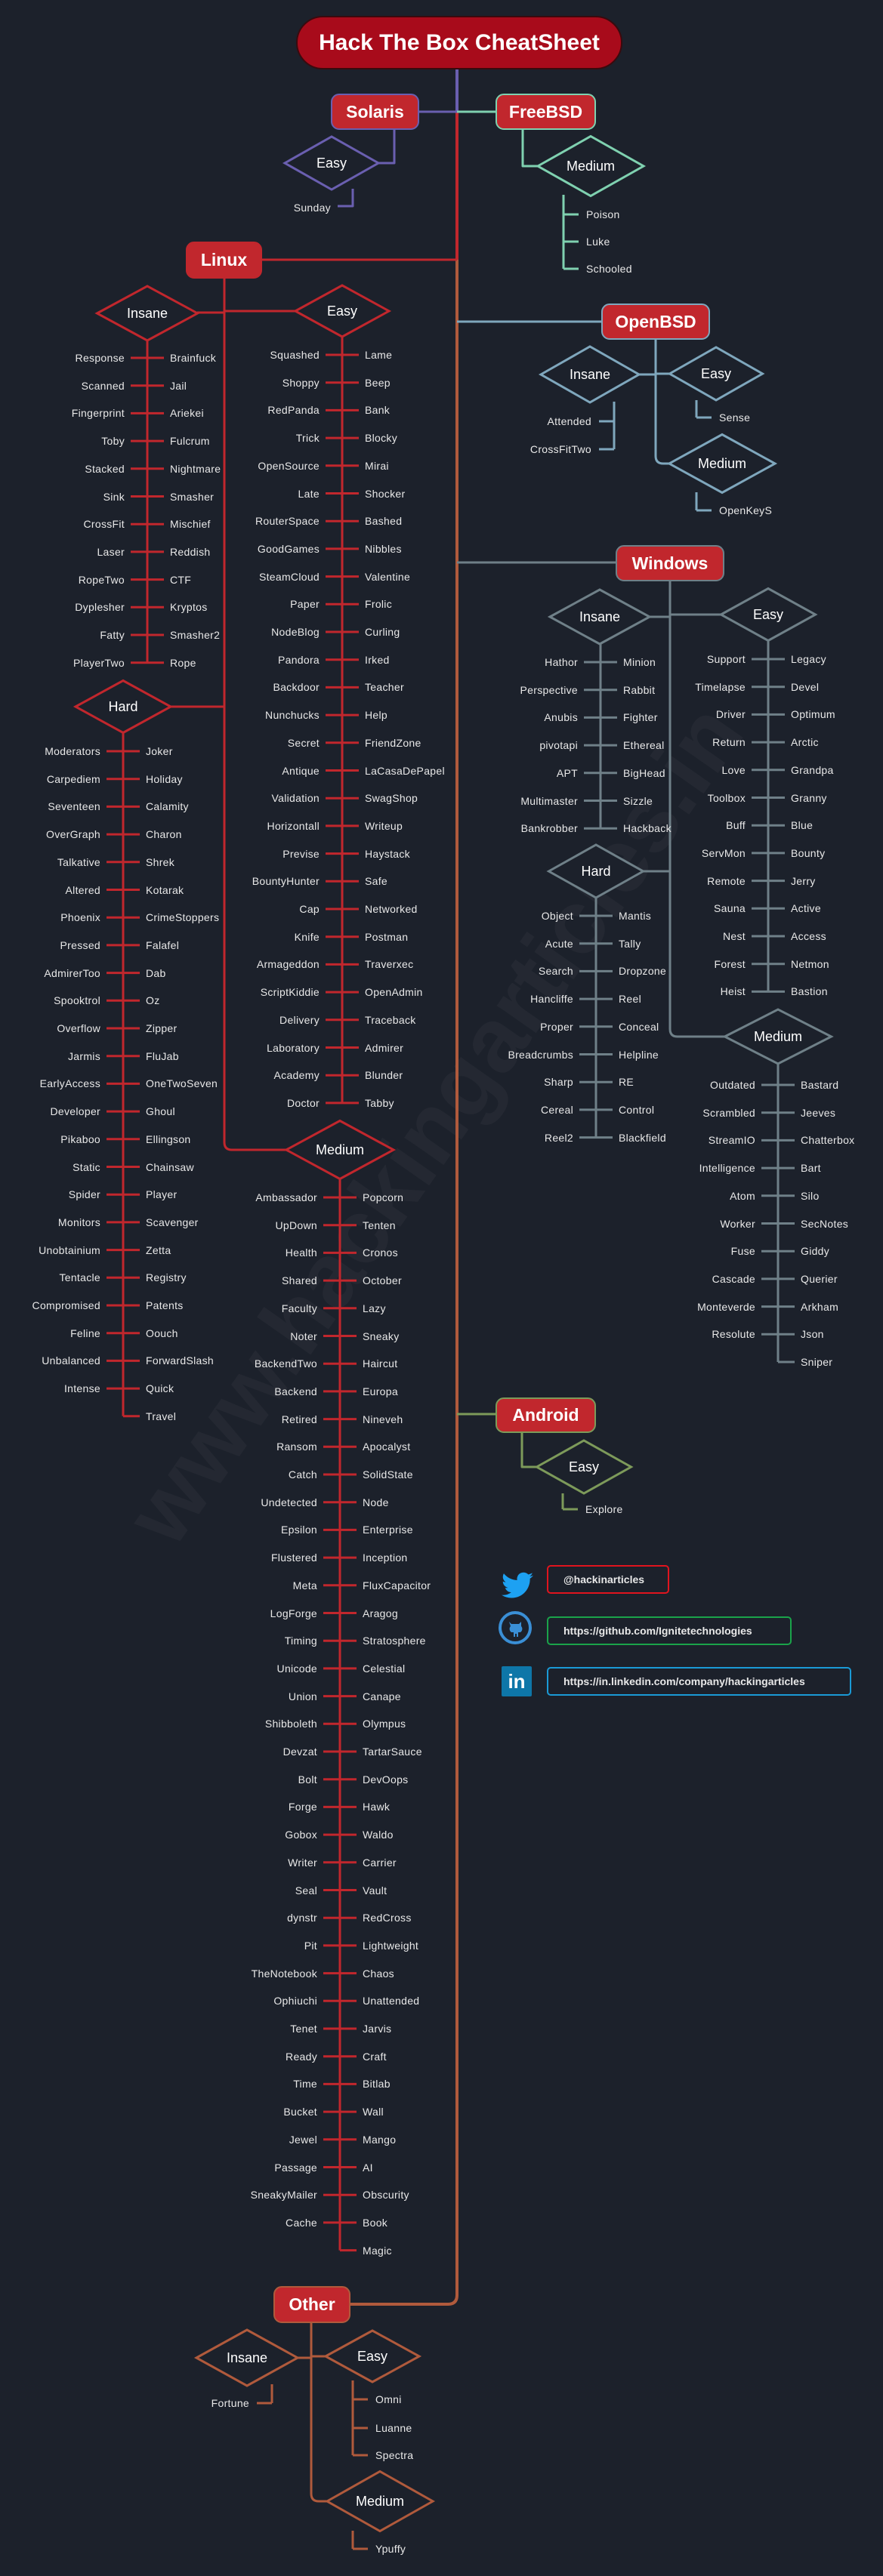 The image size is (883, 2576). What do you see at coordinates (598, 242) in the screenshot?
I see `machine-item: Luke` at bounding box center [598, 242].